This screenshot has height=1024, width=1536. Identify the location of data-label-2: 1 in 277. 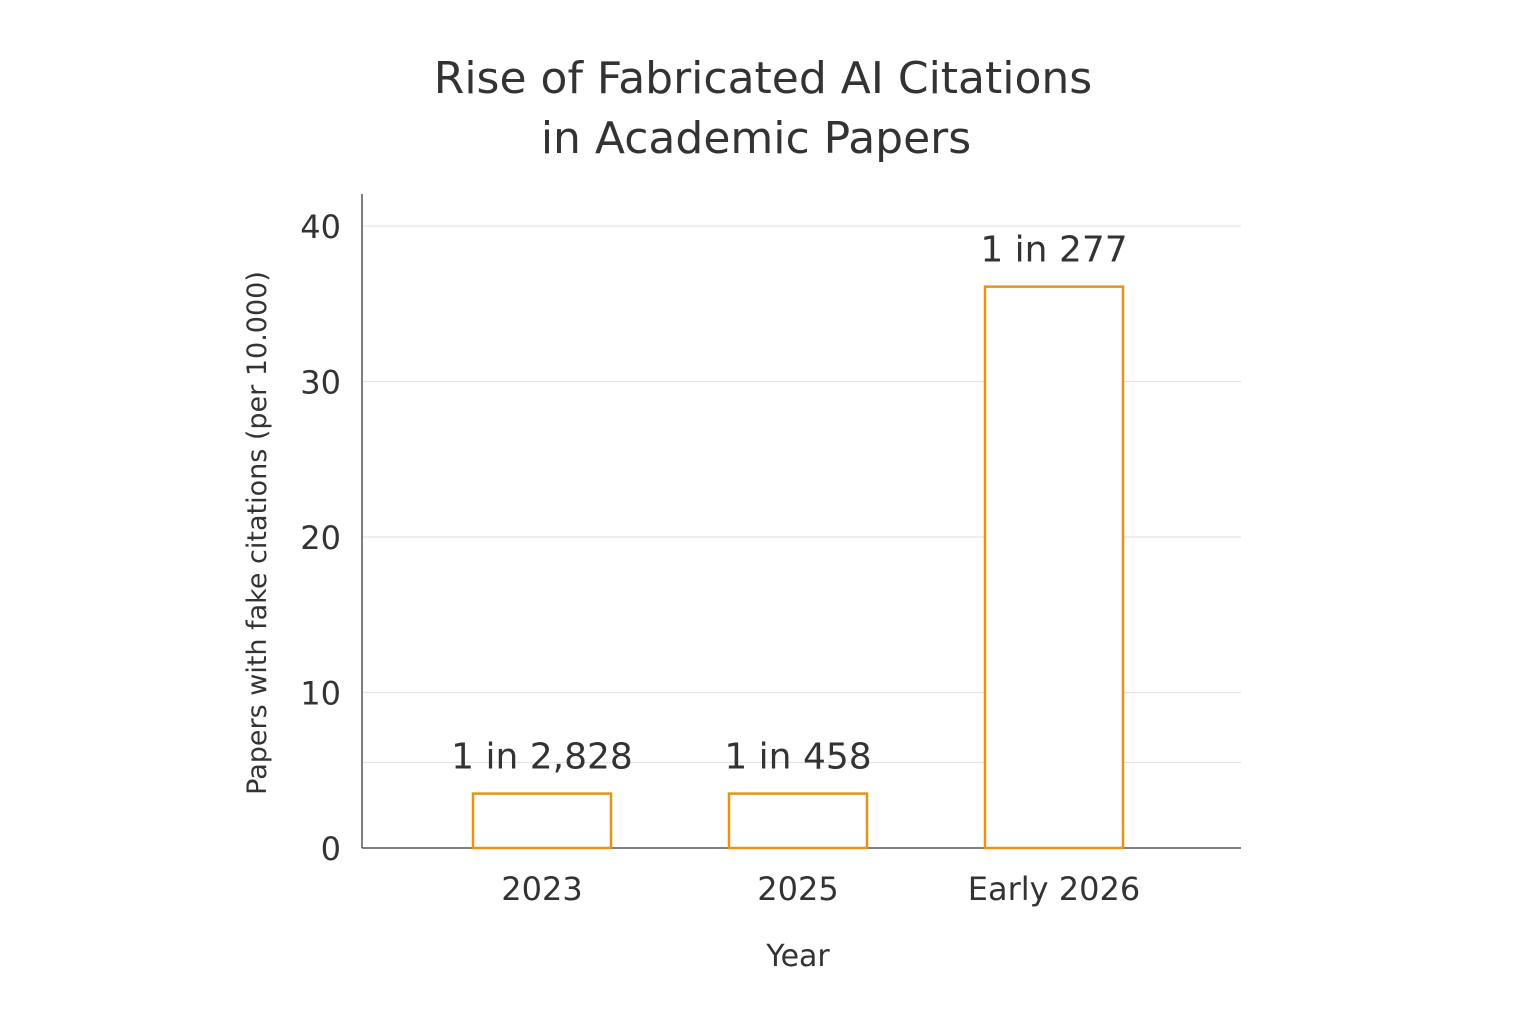
(1053, 250).